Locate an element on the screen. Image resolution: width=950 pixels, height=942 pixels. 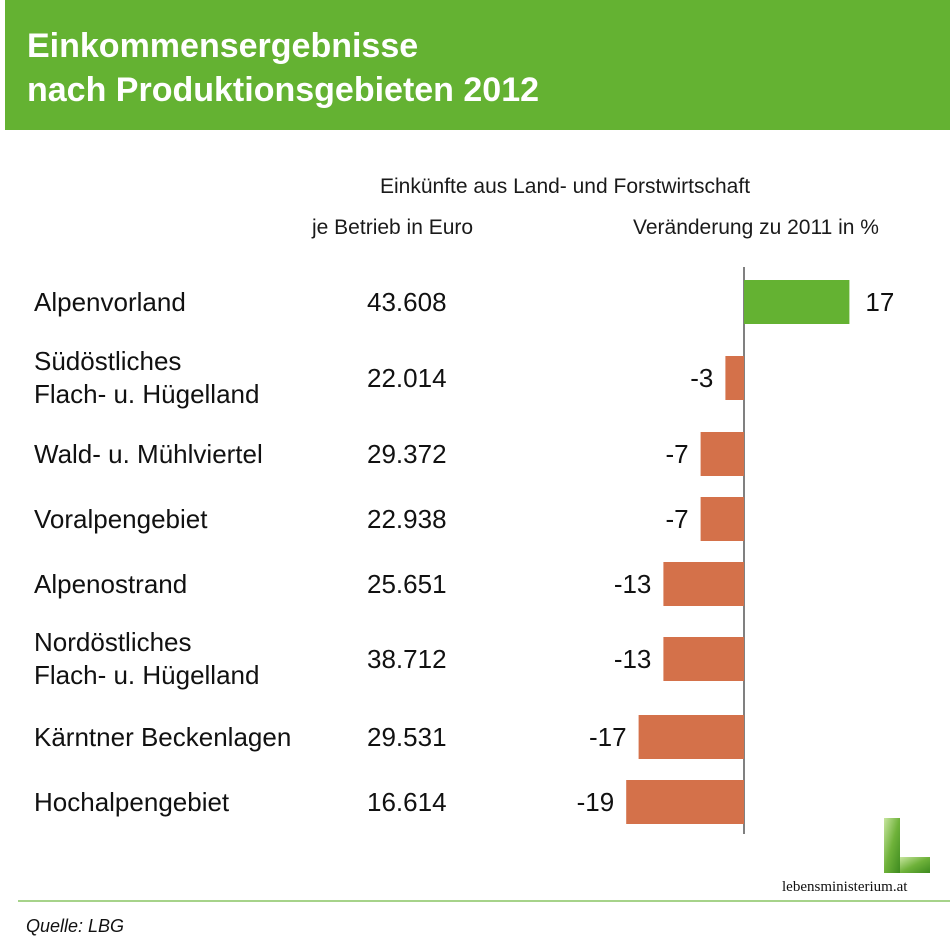
region-label: Hochalpengebiet is located at coordinates (131, 802).